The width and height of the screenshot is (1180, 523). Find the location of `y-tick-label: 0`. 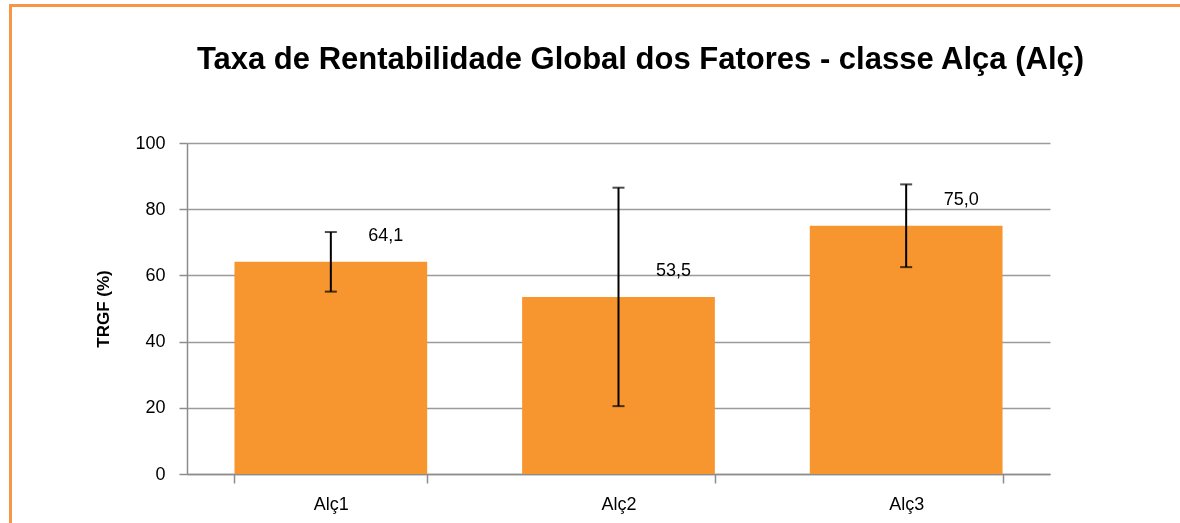

y-tick-label: 0 is located at coordinates (160, 473).